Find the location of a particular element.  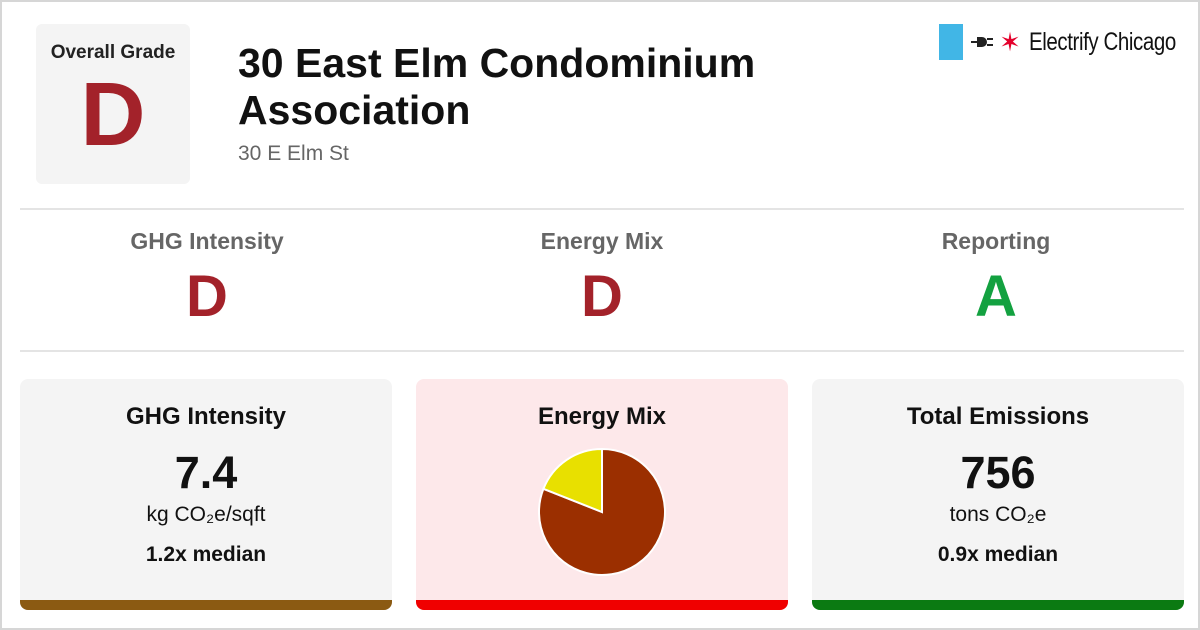

ghg-intensity-unit: kg CO₂e/sqft is located at coordinates (206, 514).